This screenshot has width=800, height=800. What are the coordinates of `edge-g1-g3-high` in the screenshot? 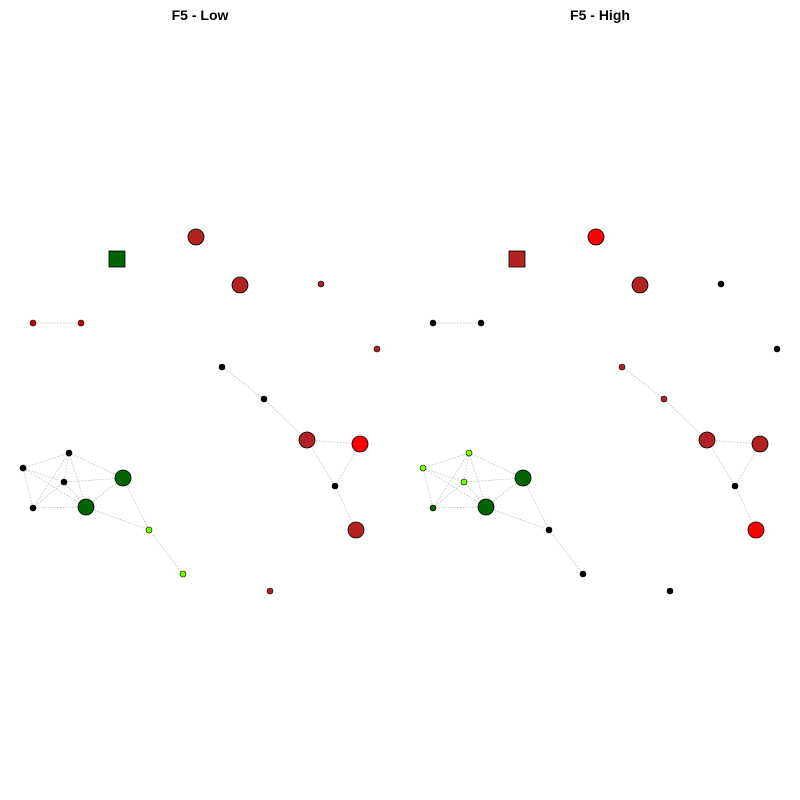 It's located at (443, 475).